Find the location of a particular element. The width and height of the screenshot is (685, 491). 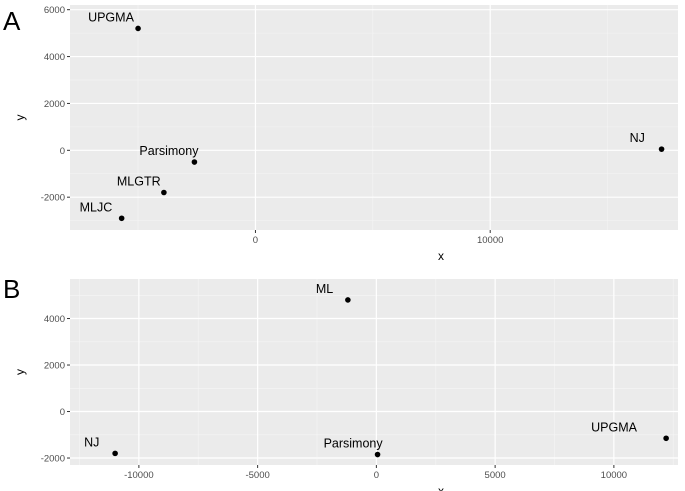

x-tick-label: -5000 is located at coordinates (257, 475).